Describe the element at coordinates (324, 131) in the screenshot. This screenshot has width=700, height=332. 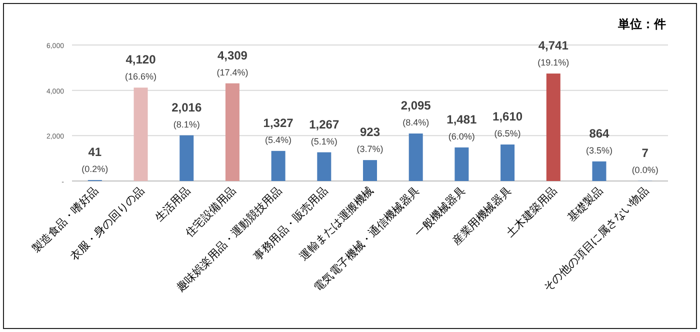
I see `data-label: 1,267 (5.1%)` at that location.